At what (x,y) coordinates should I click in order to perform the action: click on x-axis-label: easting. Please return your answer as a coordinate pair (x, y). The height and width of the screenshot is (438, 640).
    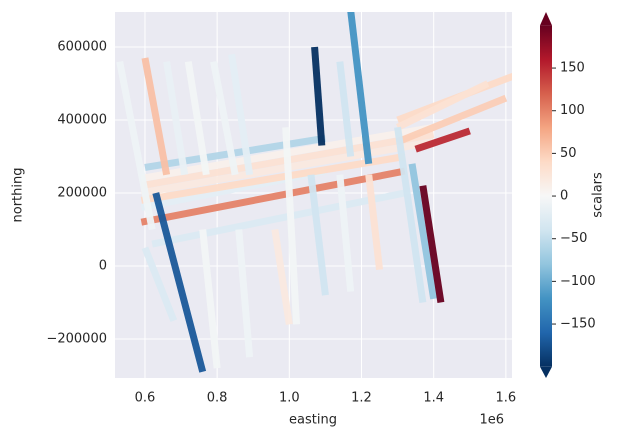
    Looking at the image, I should click on (313, 420).